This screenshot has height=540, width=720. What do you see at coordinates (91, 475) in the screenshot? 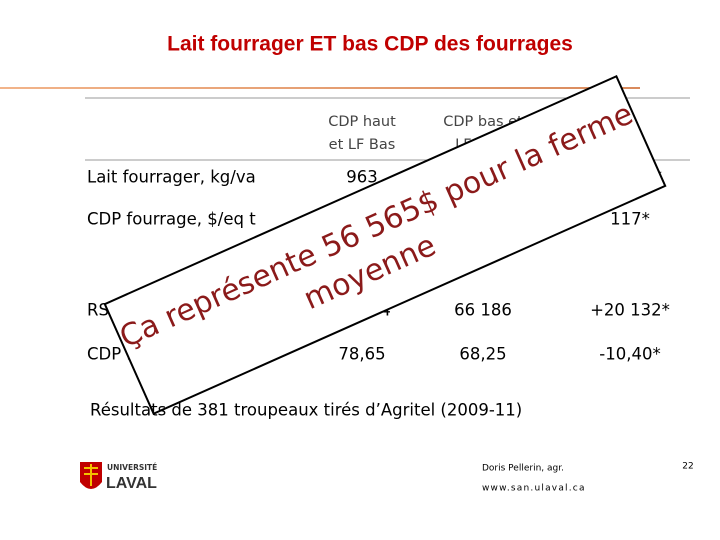
I see `logo-cross` at bounding box center [91, 475].